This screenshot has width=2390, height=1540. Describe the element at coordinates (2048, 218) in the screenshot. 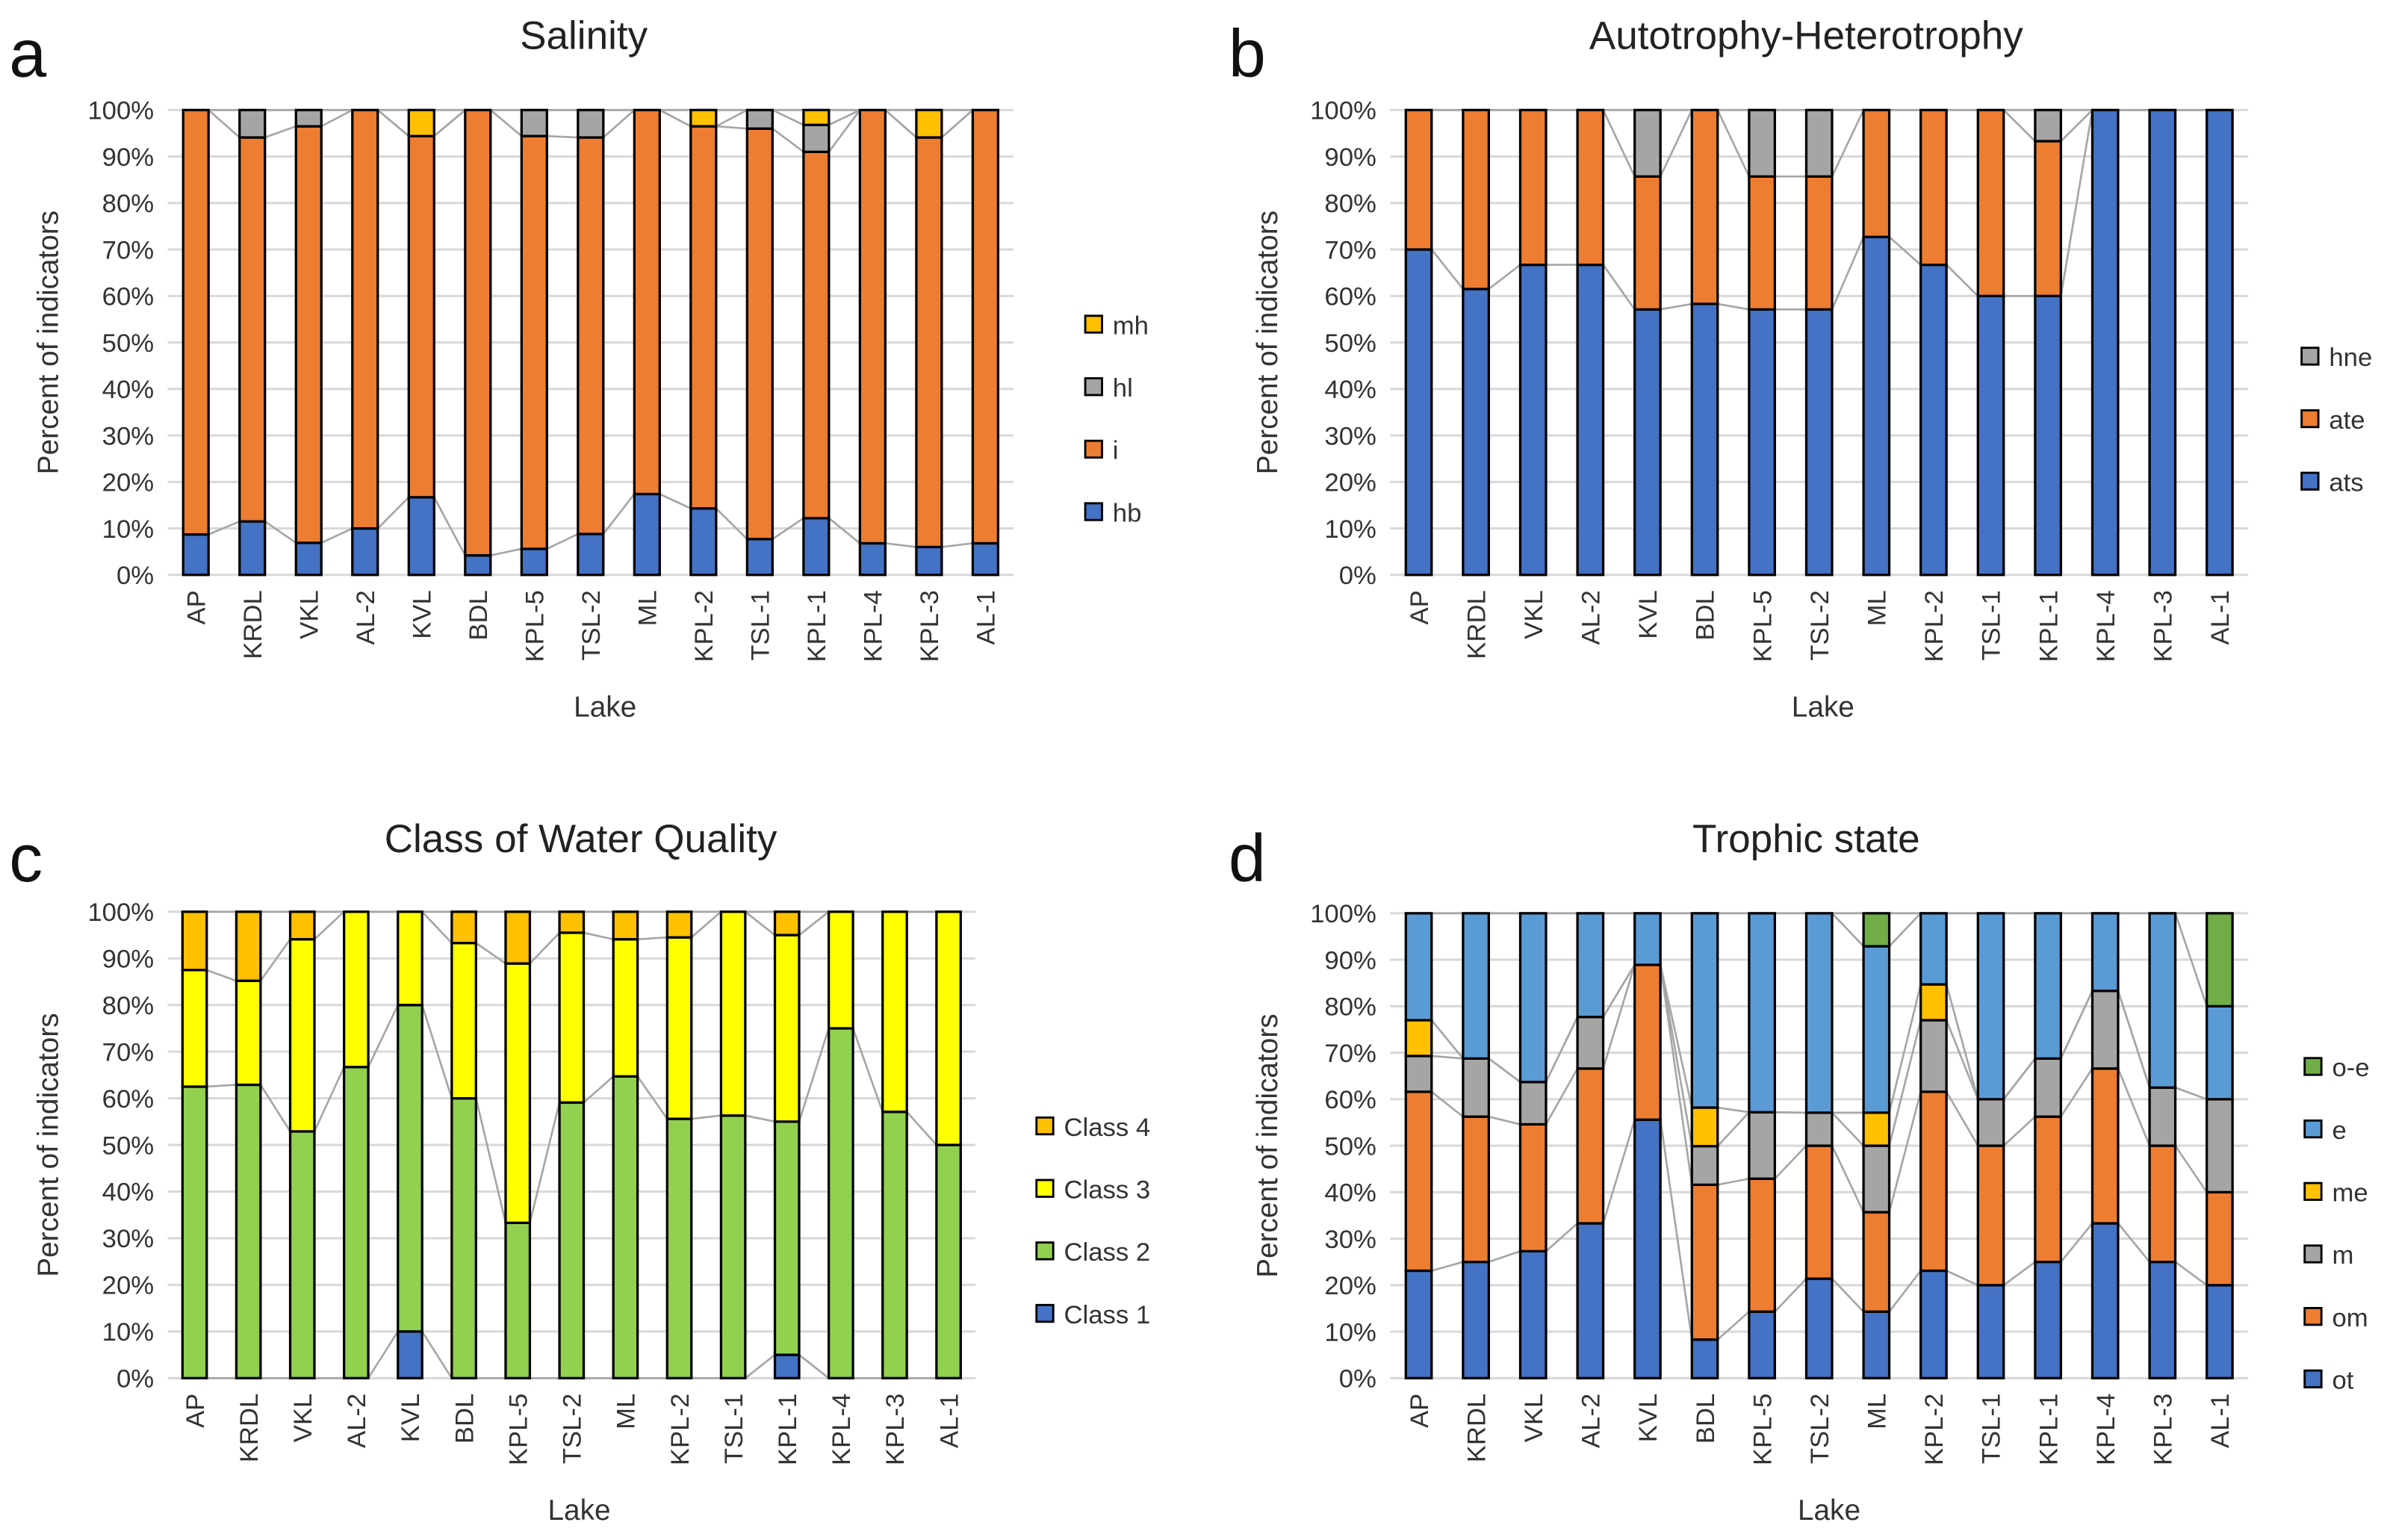

I see `bar-segment-ate` at that location.